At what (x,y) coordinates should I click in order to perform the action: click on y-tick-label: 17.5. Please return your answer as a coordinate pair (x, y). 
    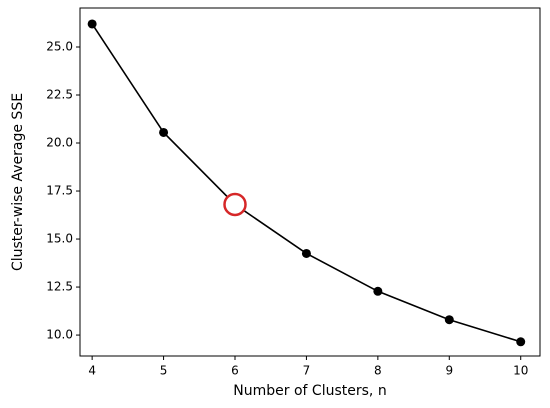
    Looking at the image, I should click on (59, 191).